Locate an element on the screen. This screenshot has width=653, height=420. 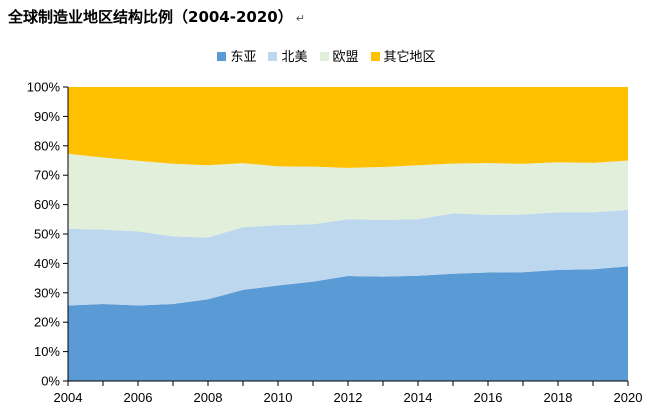
y-tick-label: 100% is located at coordinates (44, 87).